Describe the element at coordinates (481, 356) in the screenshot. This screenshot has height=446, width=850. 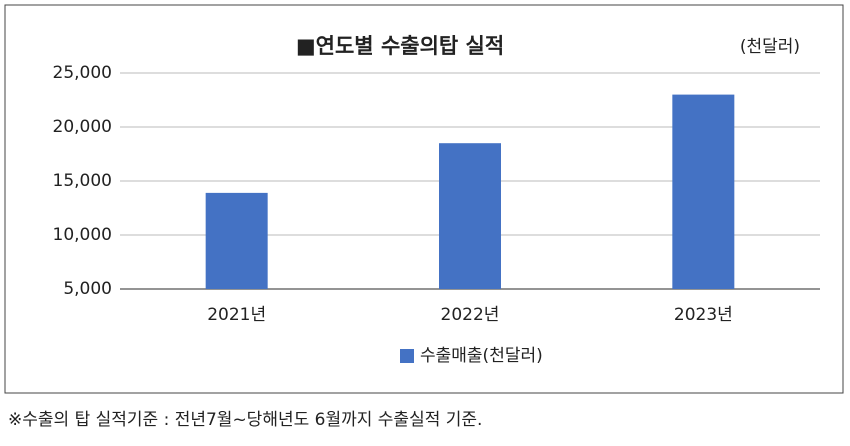
I see `legend-label: 수출매출(천달러)` at that location.